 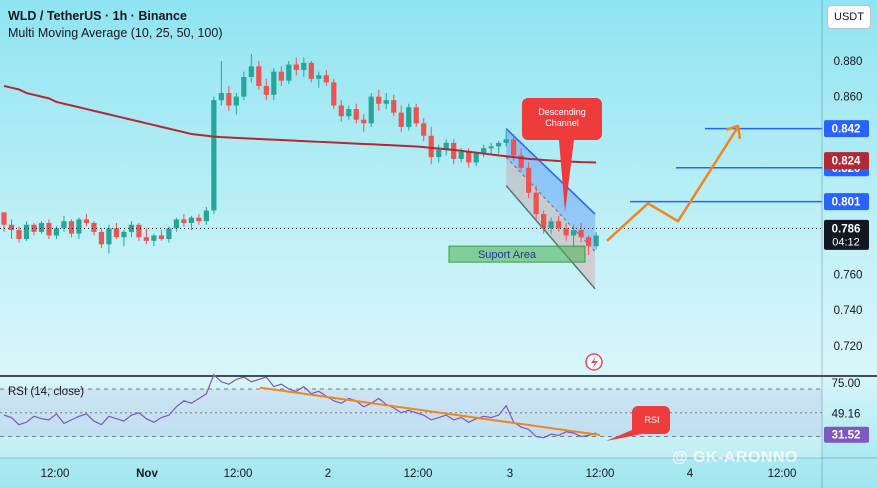 I want to click on time-tick-label: 12:00, so click(x=418, y=474).